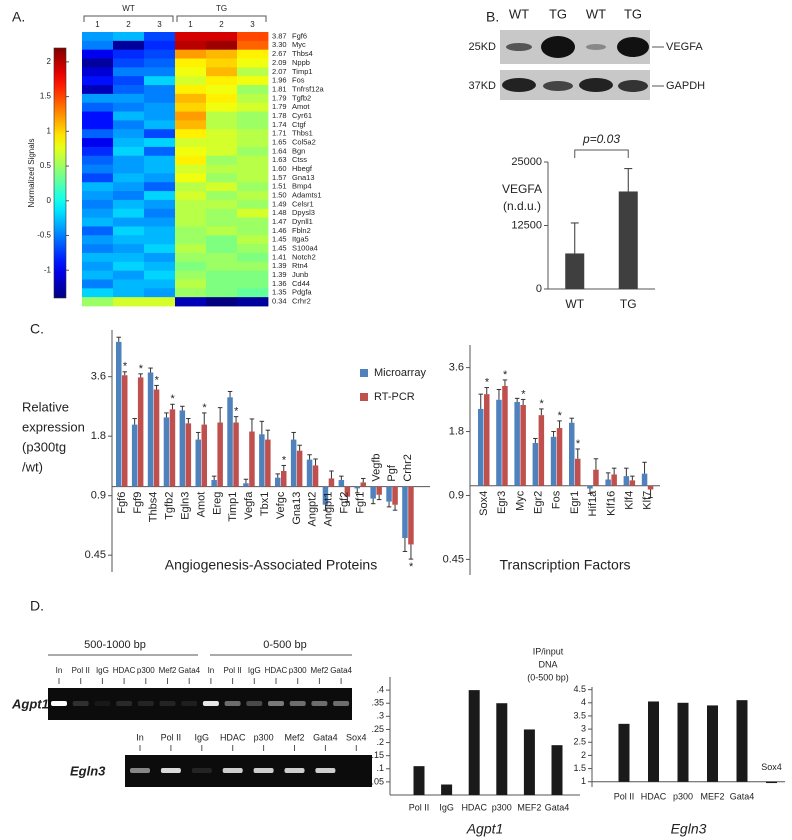 The image size is (792, 840). What do you see at coordinates (304, 141) in the screenshot?
I see `gene-label: Col5a2` at bounding box center [304, 141].